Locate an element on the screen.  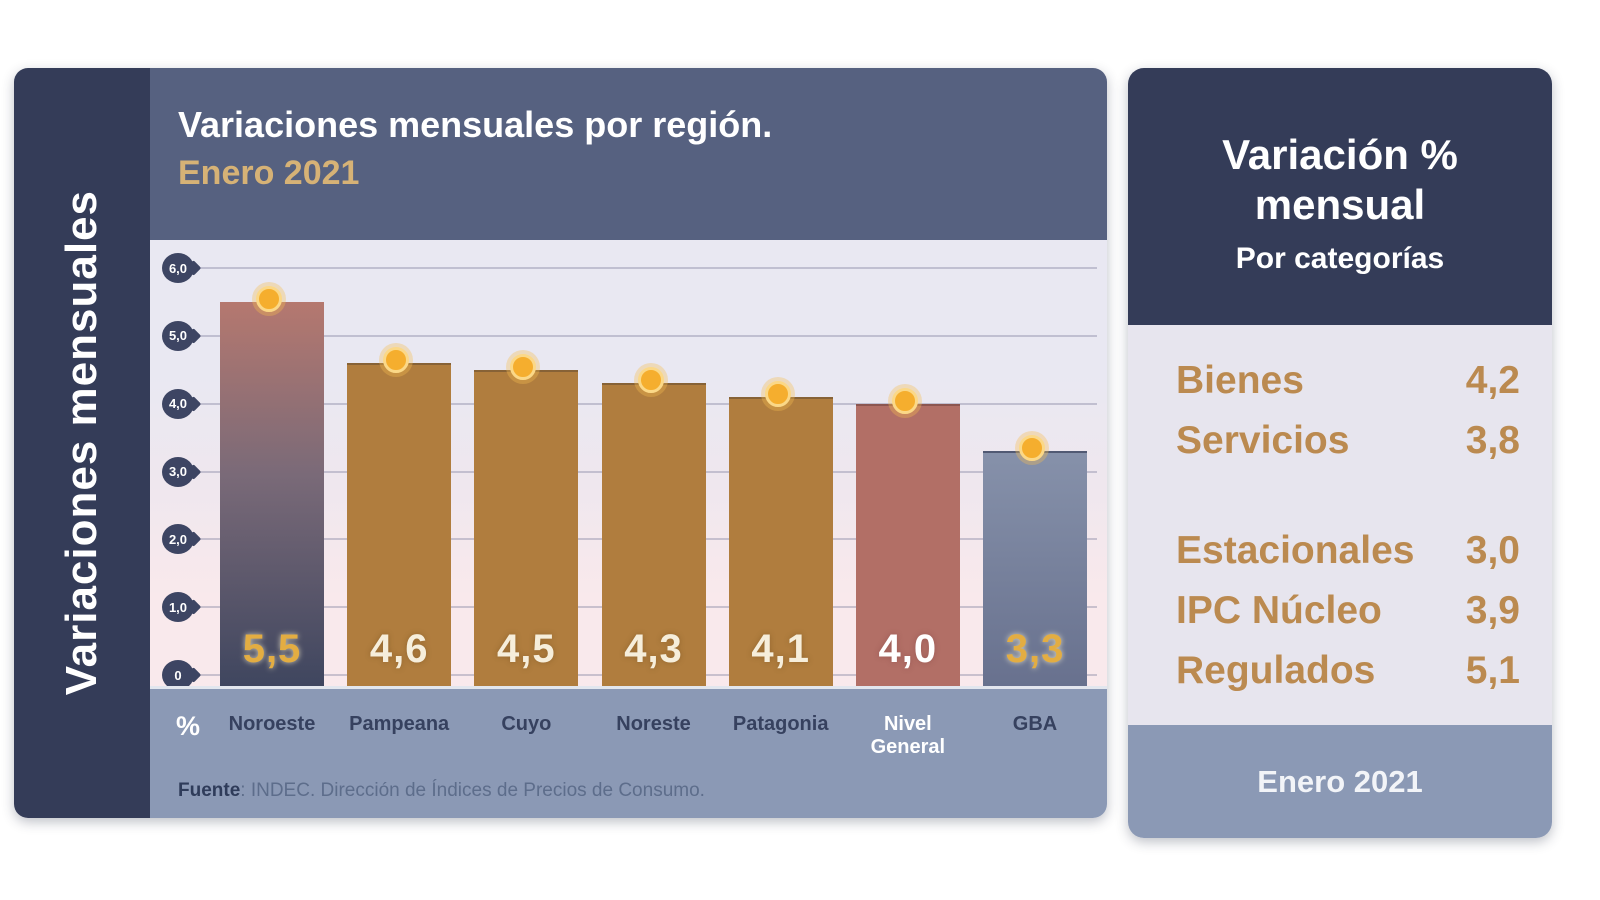
x-axis-label: GBA is located at coordinates (1035, 724).